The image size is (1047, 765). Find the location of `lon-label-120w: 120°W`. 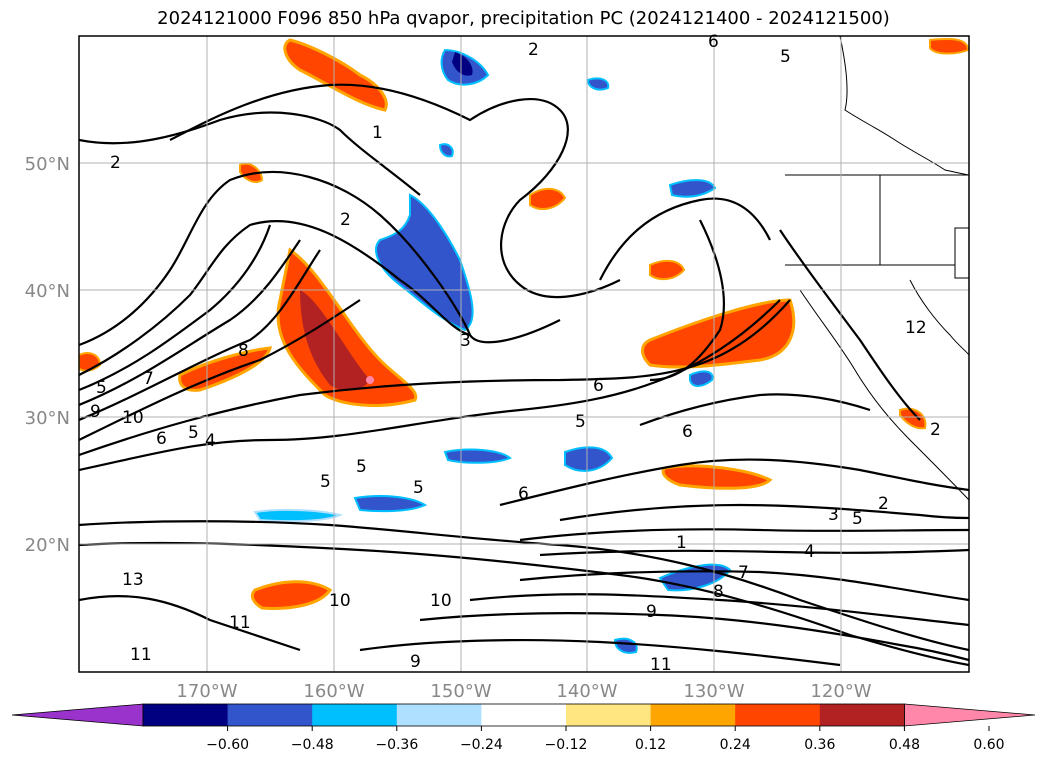

lon-label-120w: 120°W is located at coordinates (840, 691).